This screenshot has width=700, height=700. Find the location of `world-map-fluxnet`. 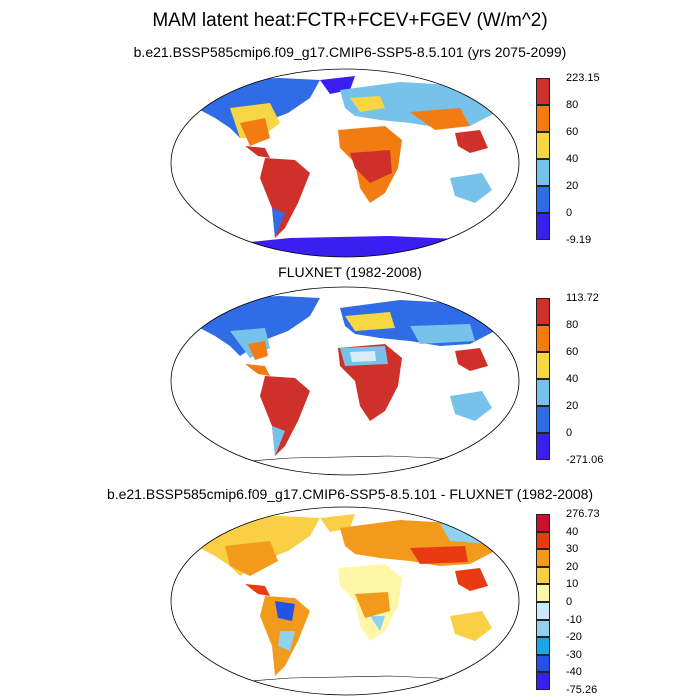

world-map-fluxnet is located at coordinates (345, 381).